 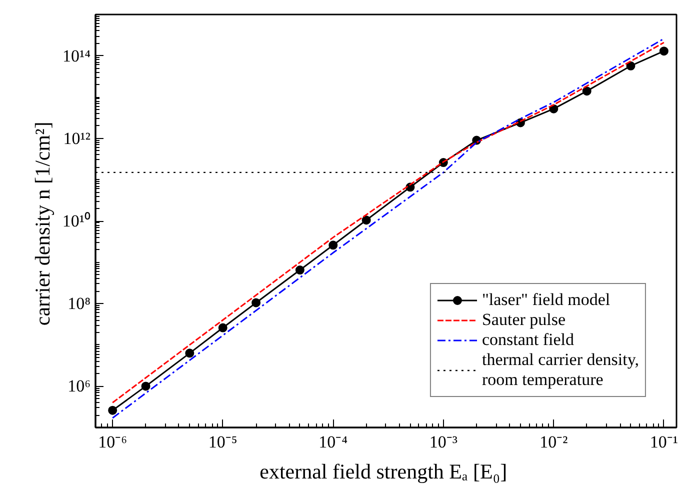 What do you see at coordinates (546, 300) in the screenshot?
I see `legend-label: "laser" field model` at bounding box center [546, 300].